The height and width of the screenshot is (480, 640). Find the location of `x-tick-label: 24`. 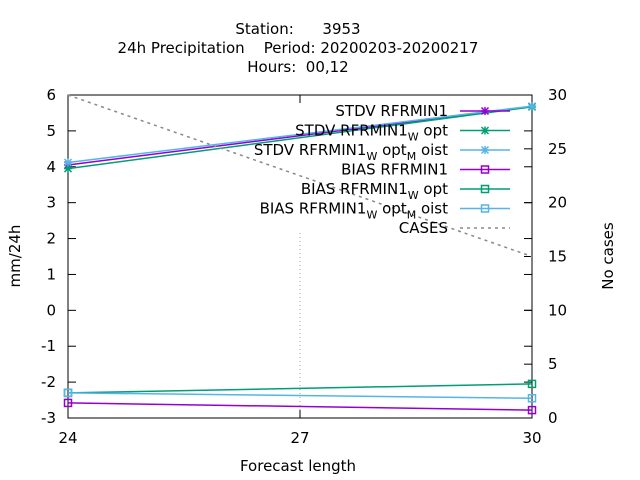

x-tick-label: 24 is located at coordinates (67, 438).